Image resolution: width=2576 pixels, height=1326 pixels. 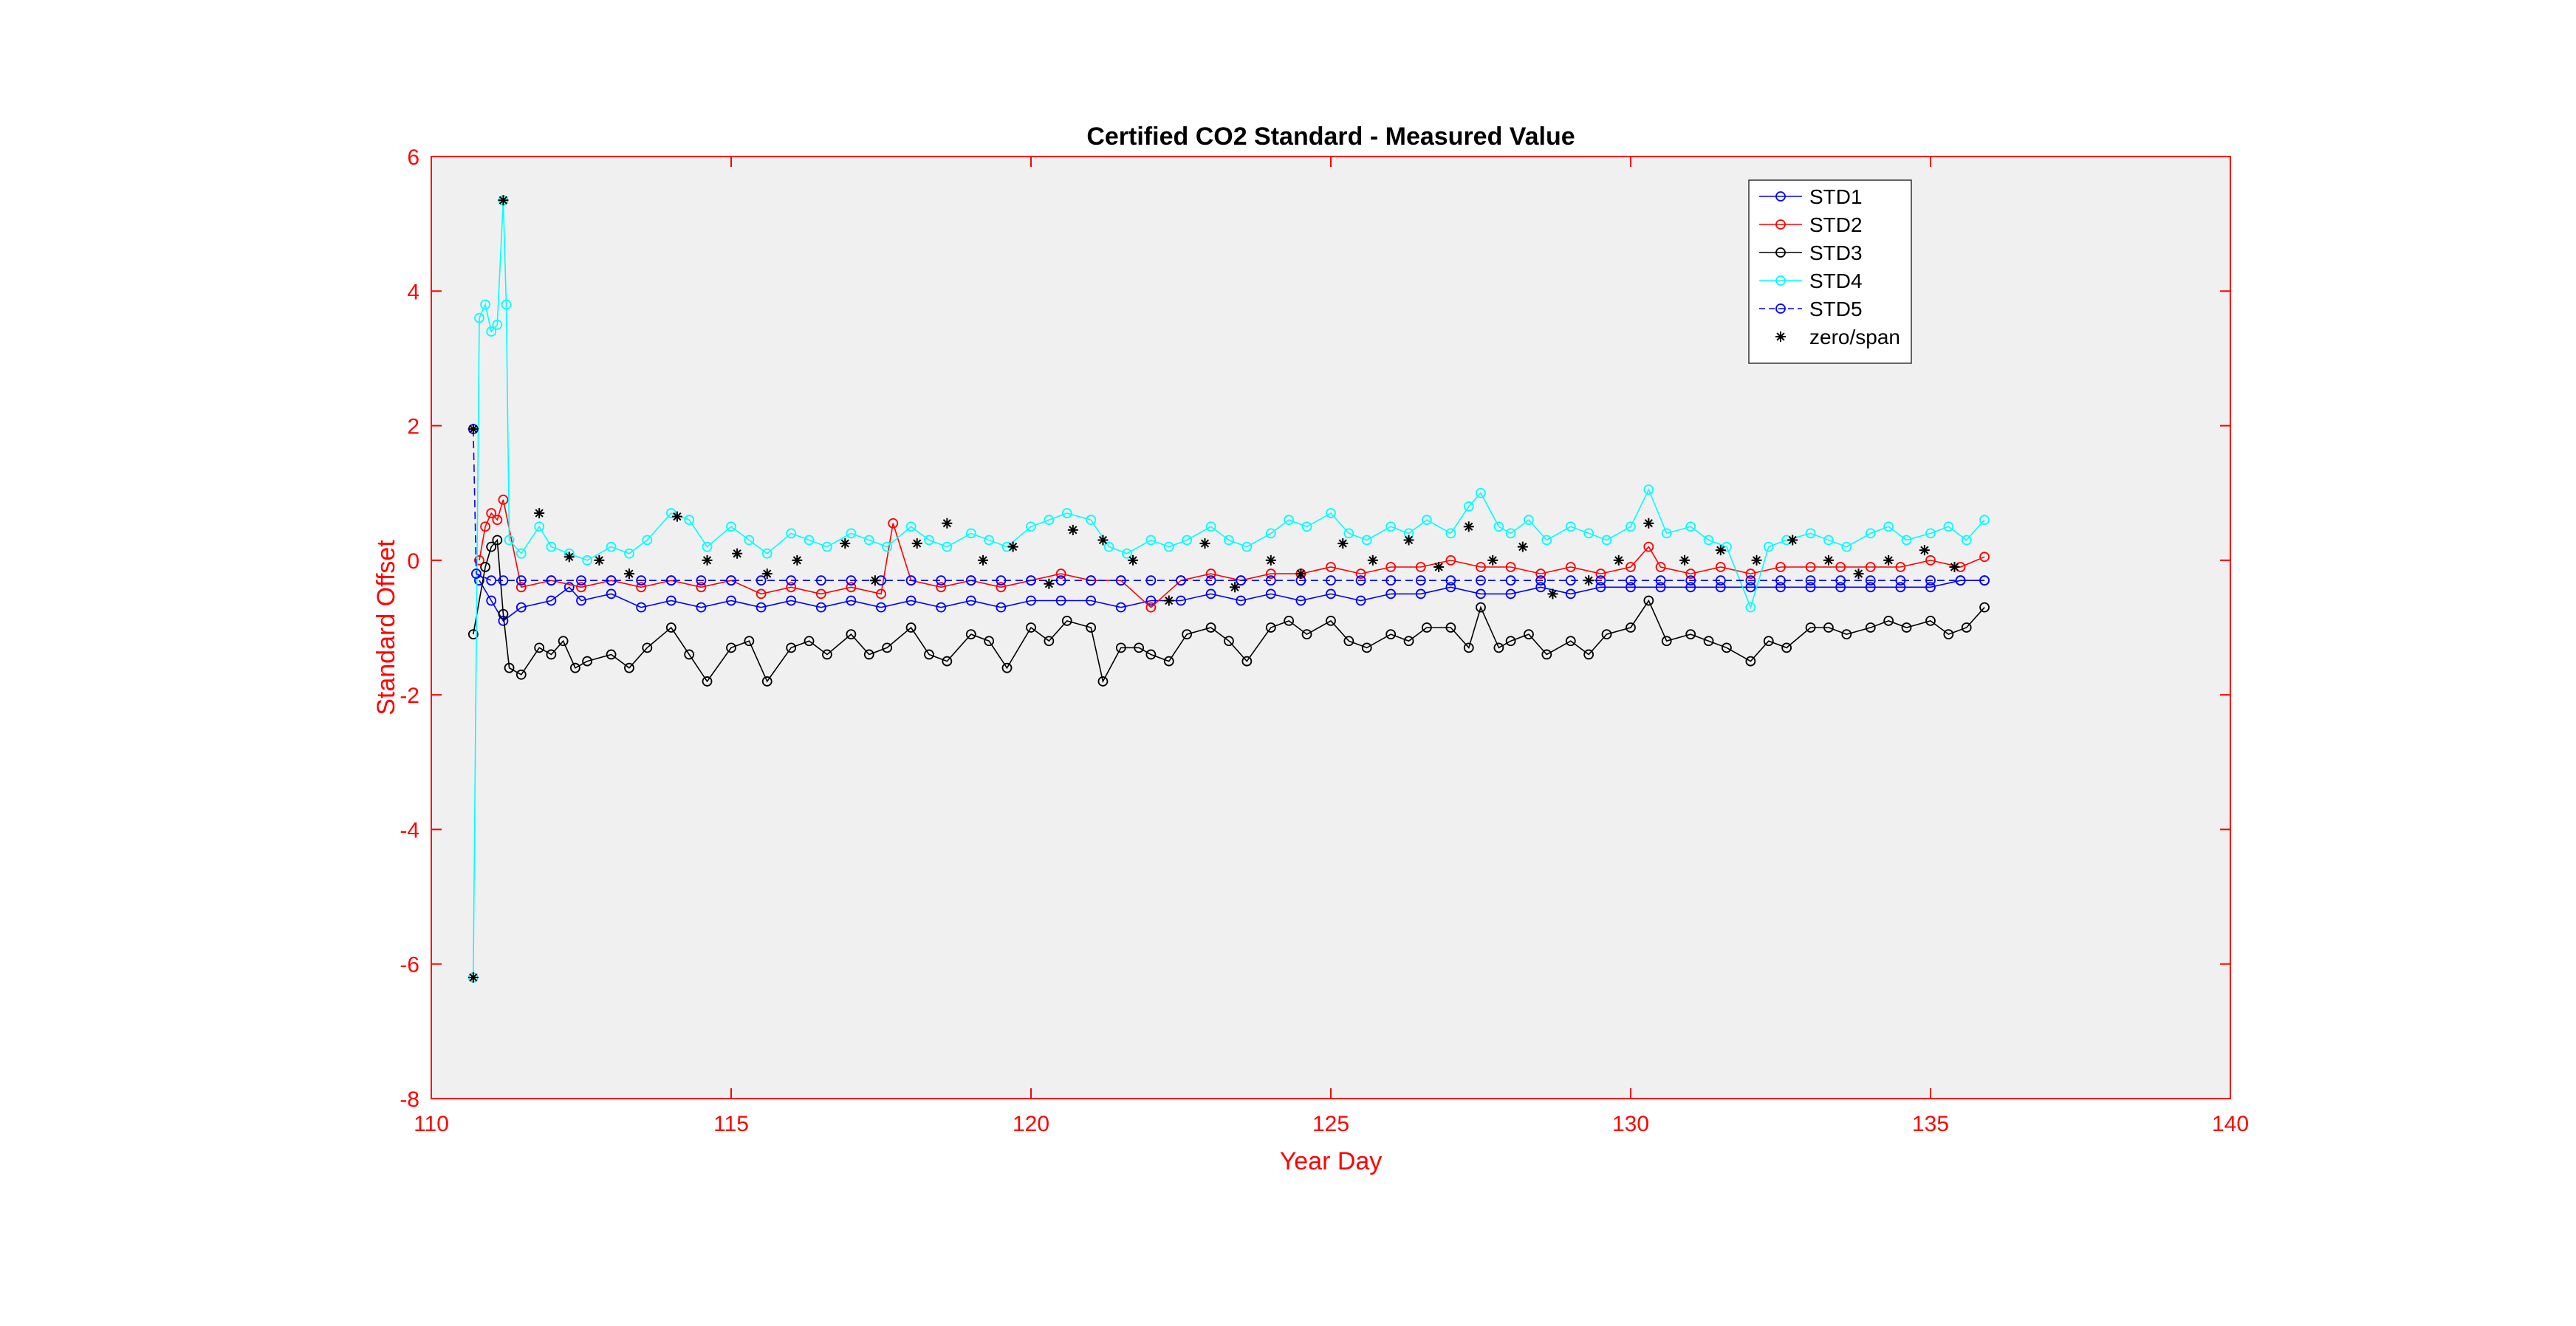 I want to click on legend: STD1 STD2 STD3 STD4 STD5 zero/span, so click(x=1830, y=271).